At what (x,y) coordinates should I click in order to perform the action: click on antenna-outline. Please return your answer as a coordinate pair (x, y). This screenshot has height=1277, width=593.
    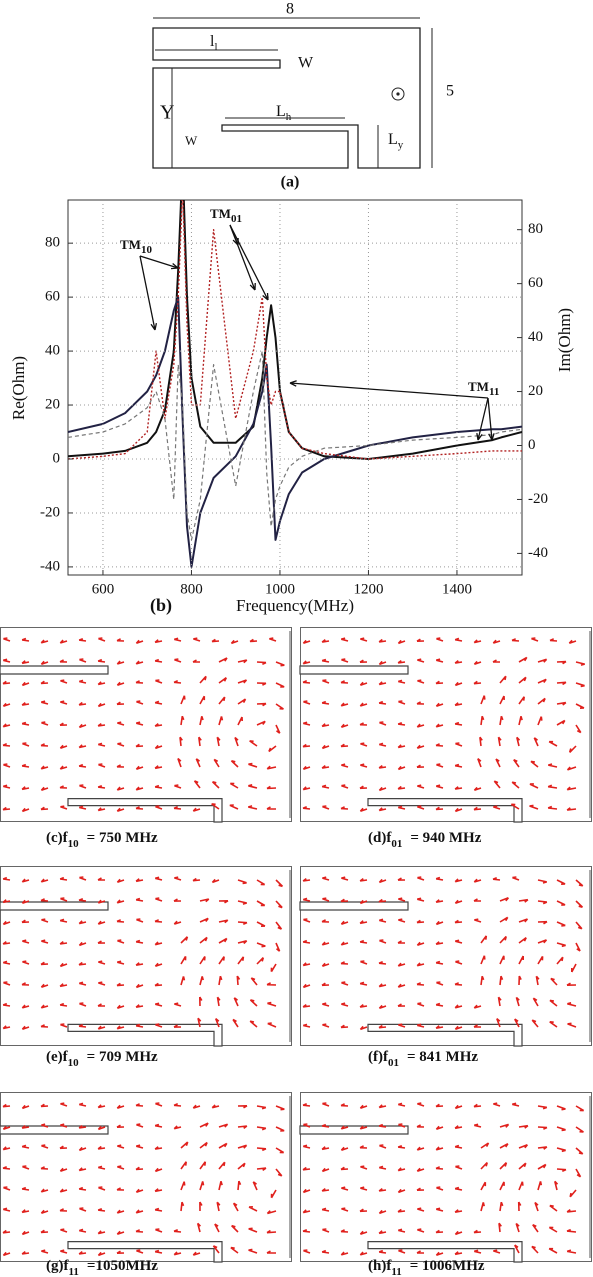
    Looking at the image, I should click on (286, 98).